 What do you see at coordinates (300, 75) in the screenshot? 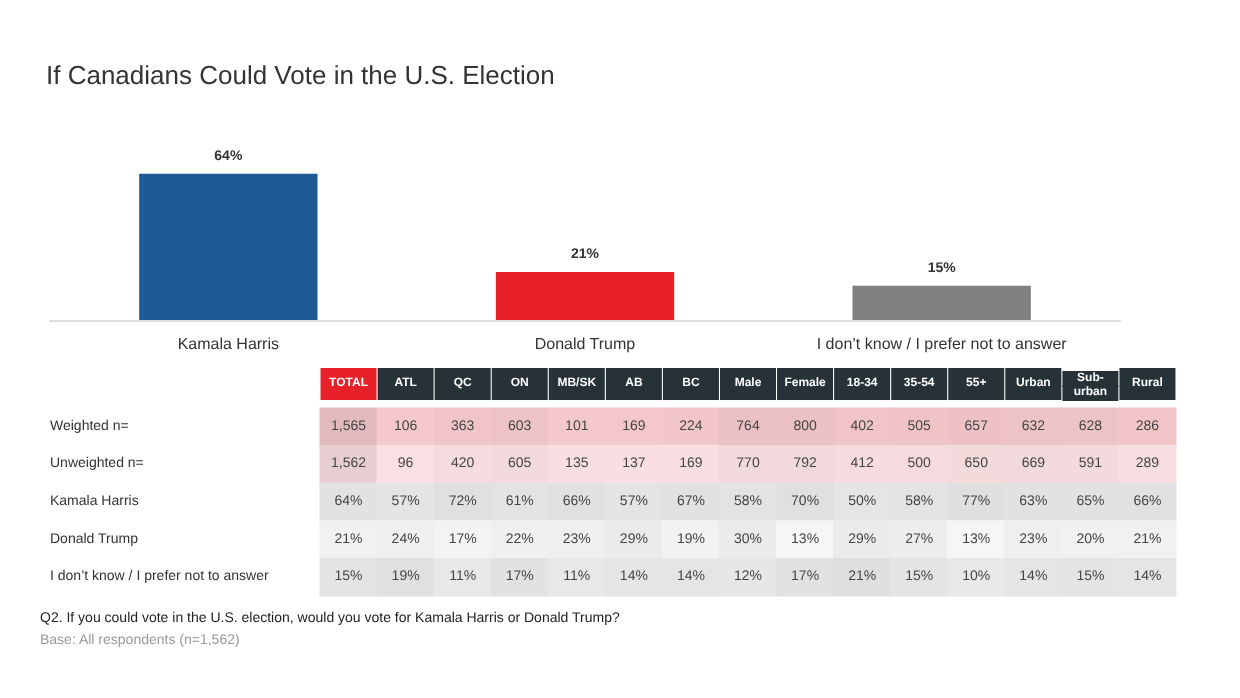
I see `chart-title: If Canadians Could Vote in the U.S. Election` at bounding box center [300, 75].